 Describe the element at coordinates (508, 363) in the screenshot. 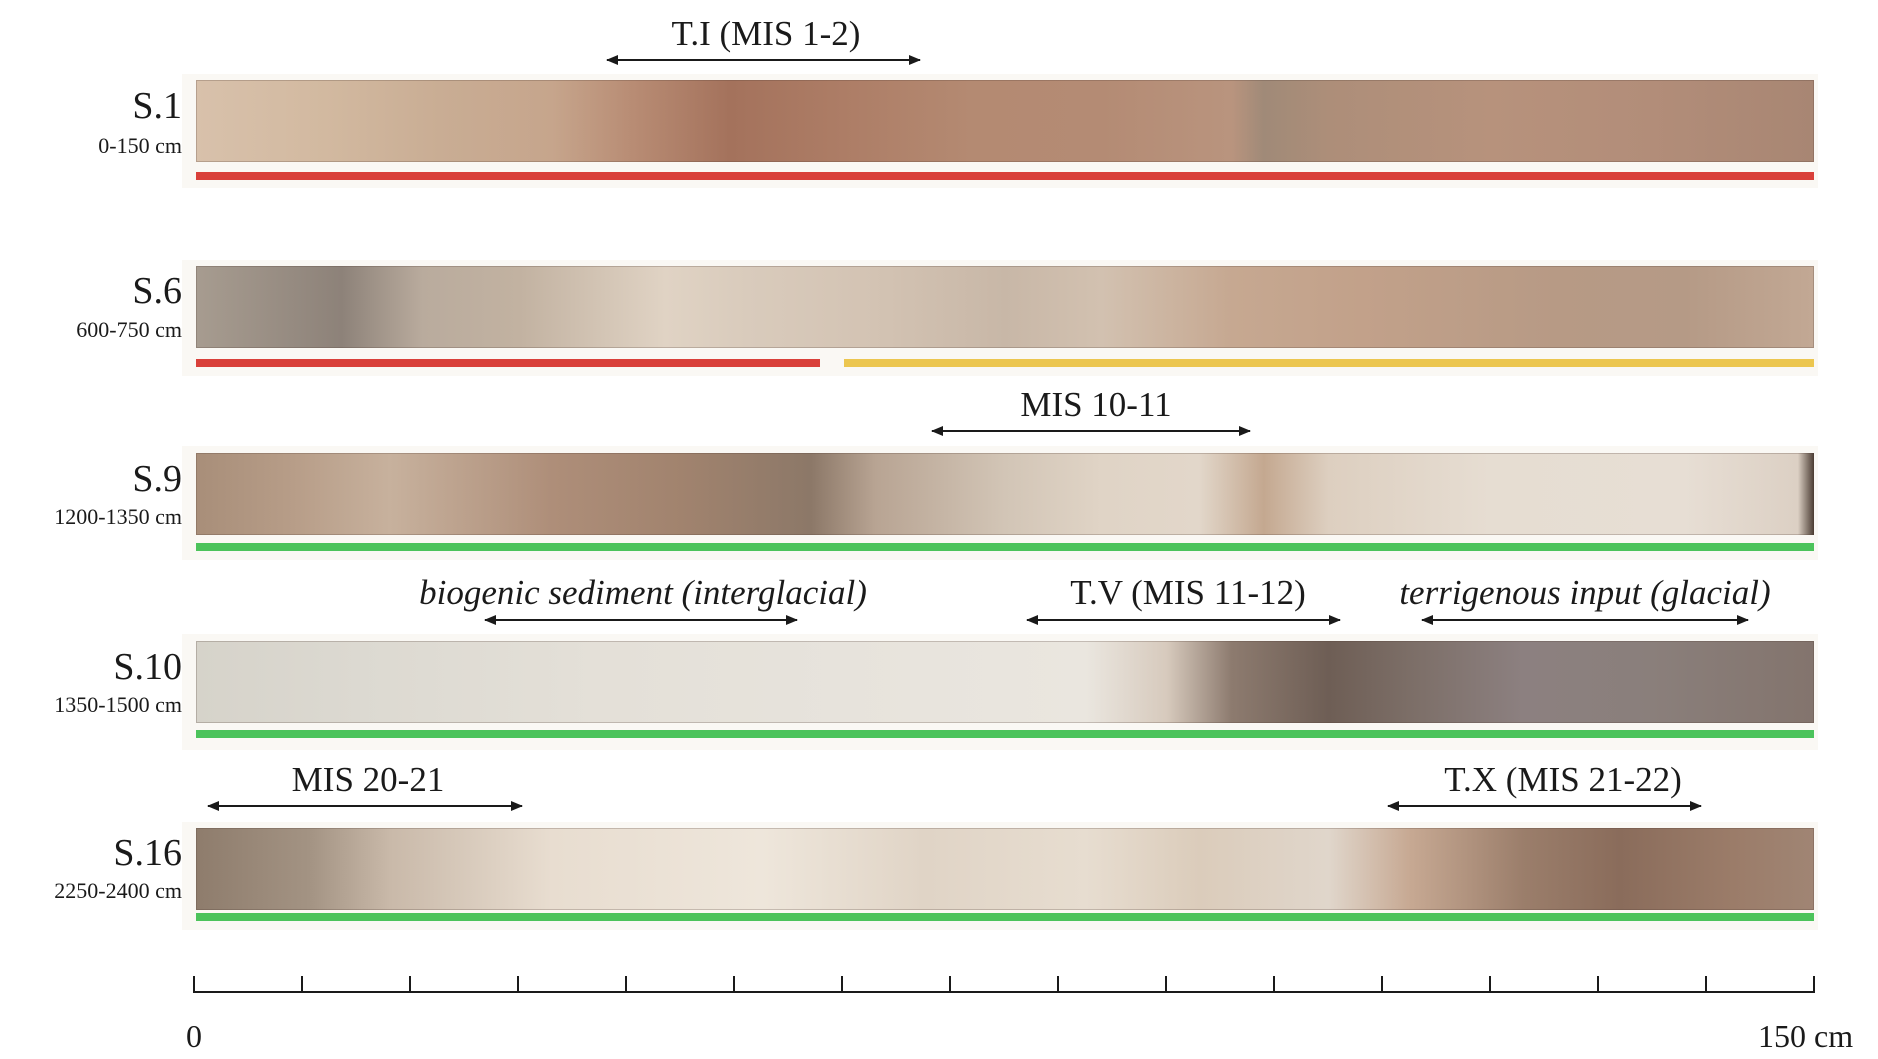

I see `bar-s6-red` at that location.